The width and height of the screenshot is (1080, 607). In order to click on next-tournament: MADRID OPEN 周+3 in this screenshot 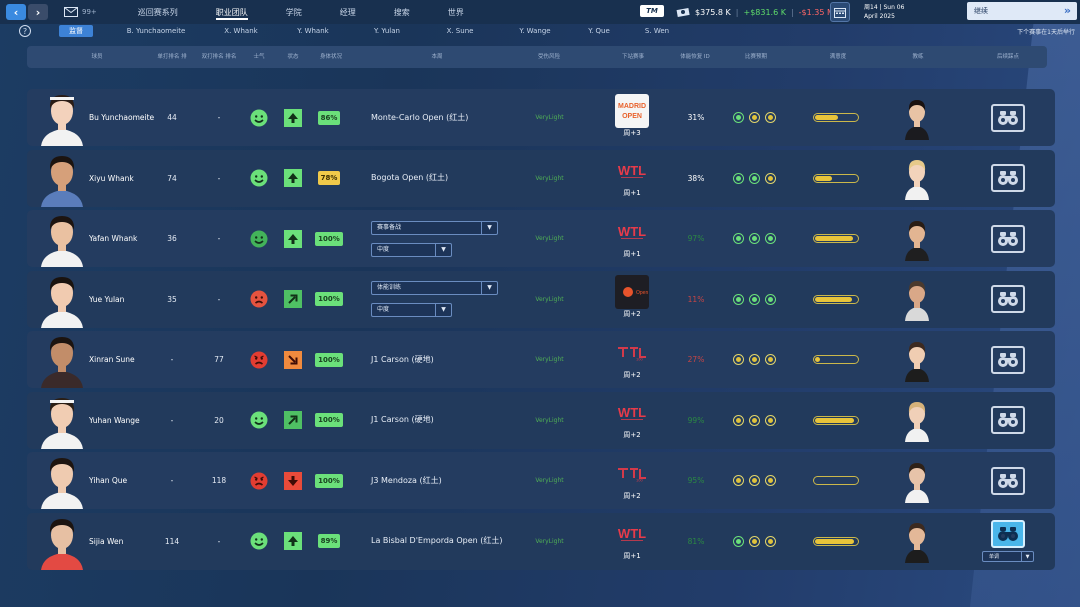, I will do `click(632, 117)`.